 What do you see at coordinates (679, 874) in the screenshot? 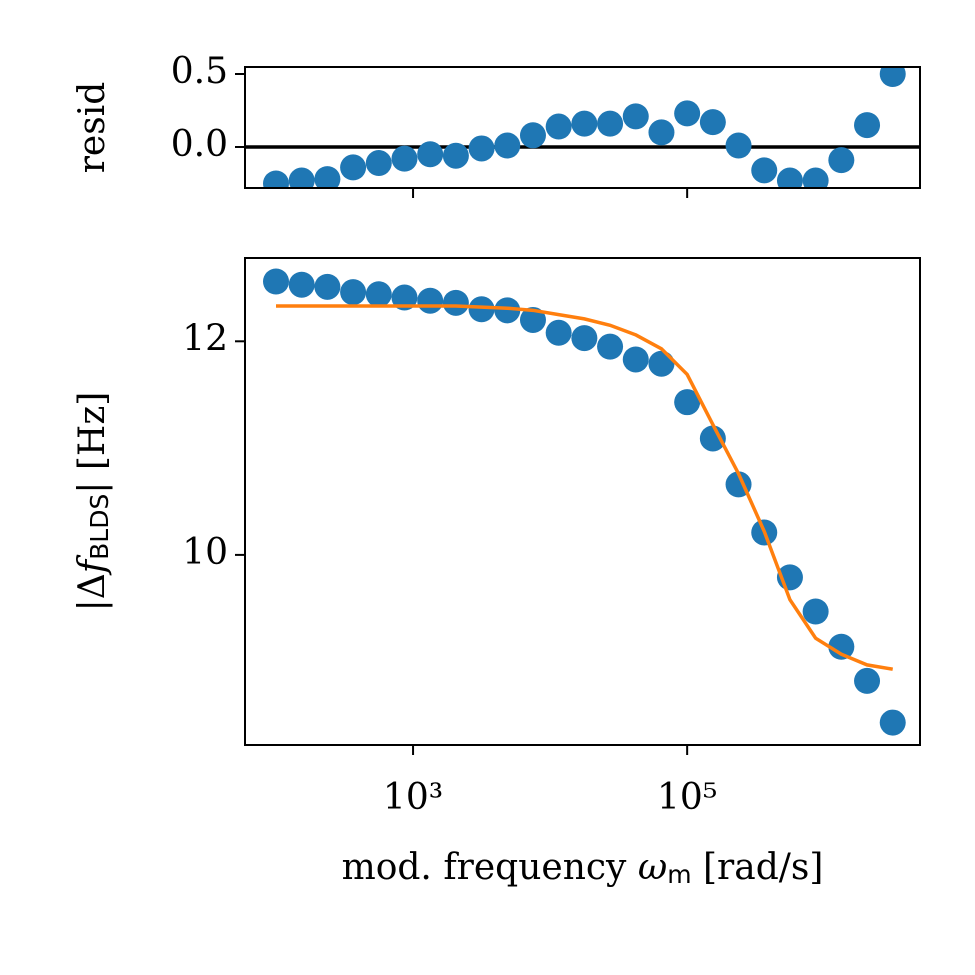
I see `x-axis-label-part: m` at bounding box center [679, 874].